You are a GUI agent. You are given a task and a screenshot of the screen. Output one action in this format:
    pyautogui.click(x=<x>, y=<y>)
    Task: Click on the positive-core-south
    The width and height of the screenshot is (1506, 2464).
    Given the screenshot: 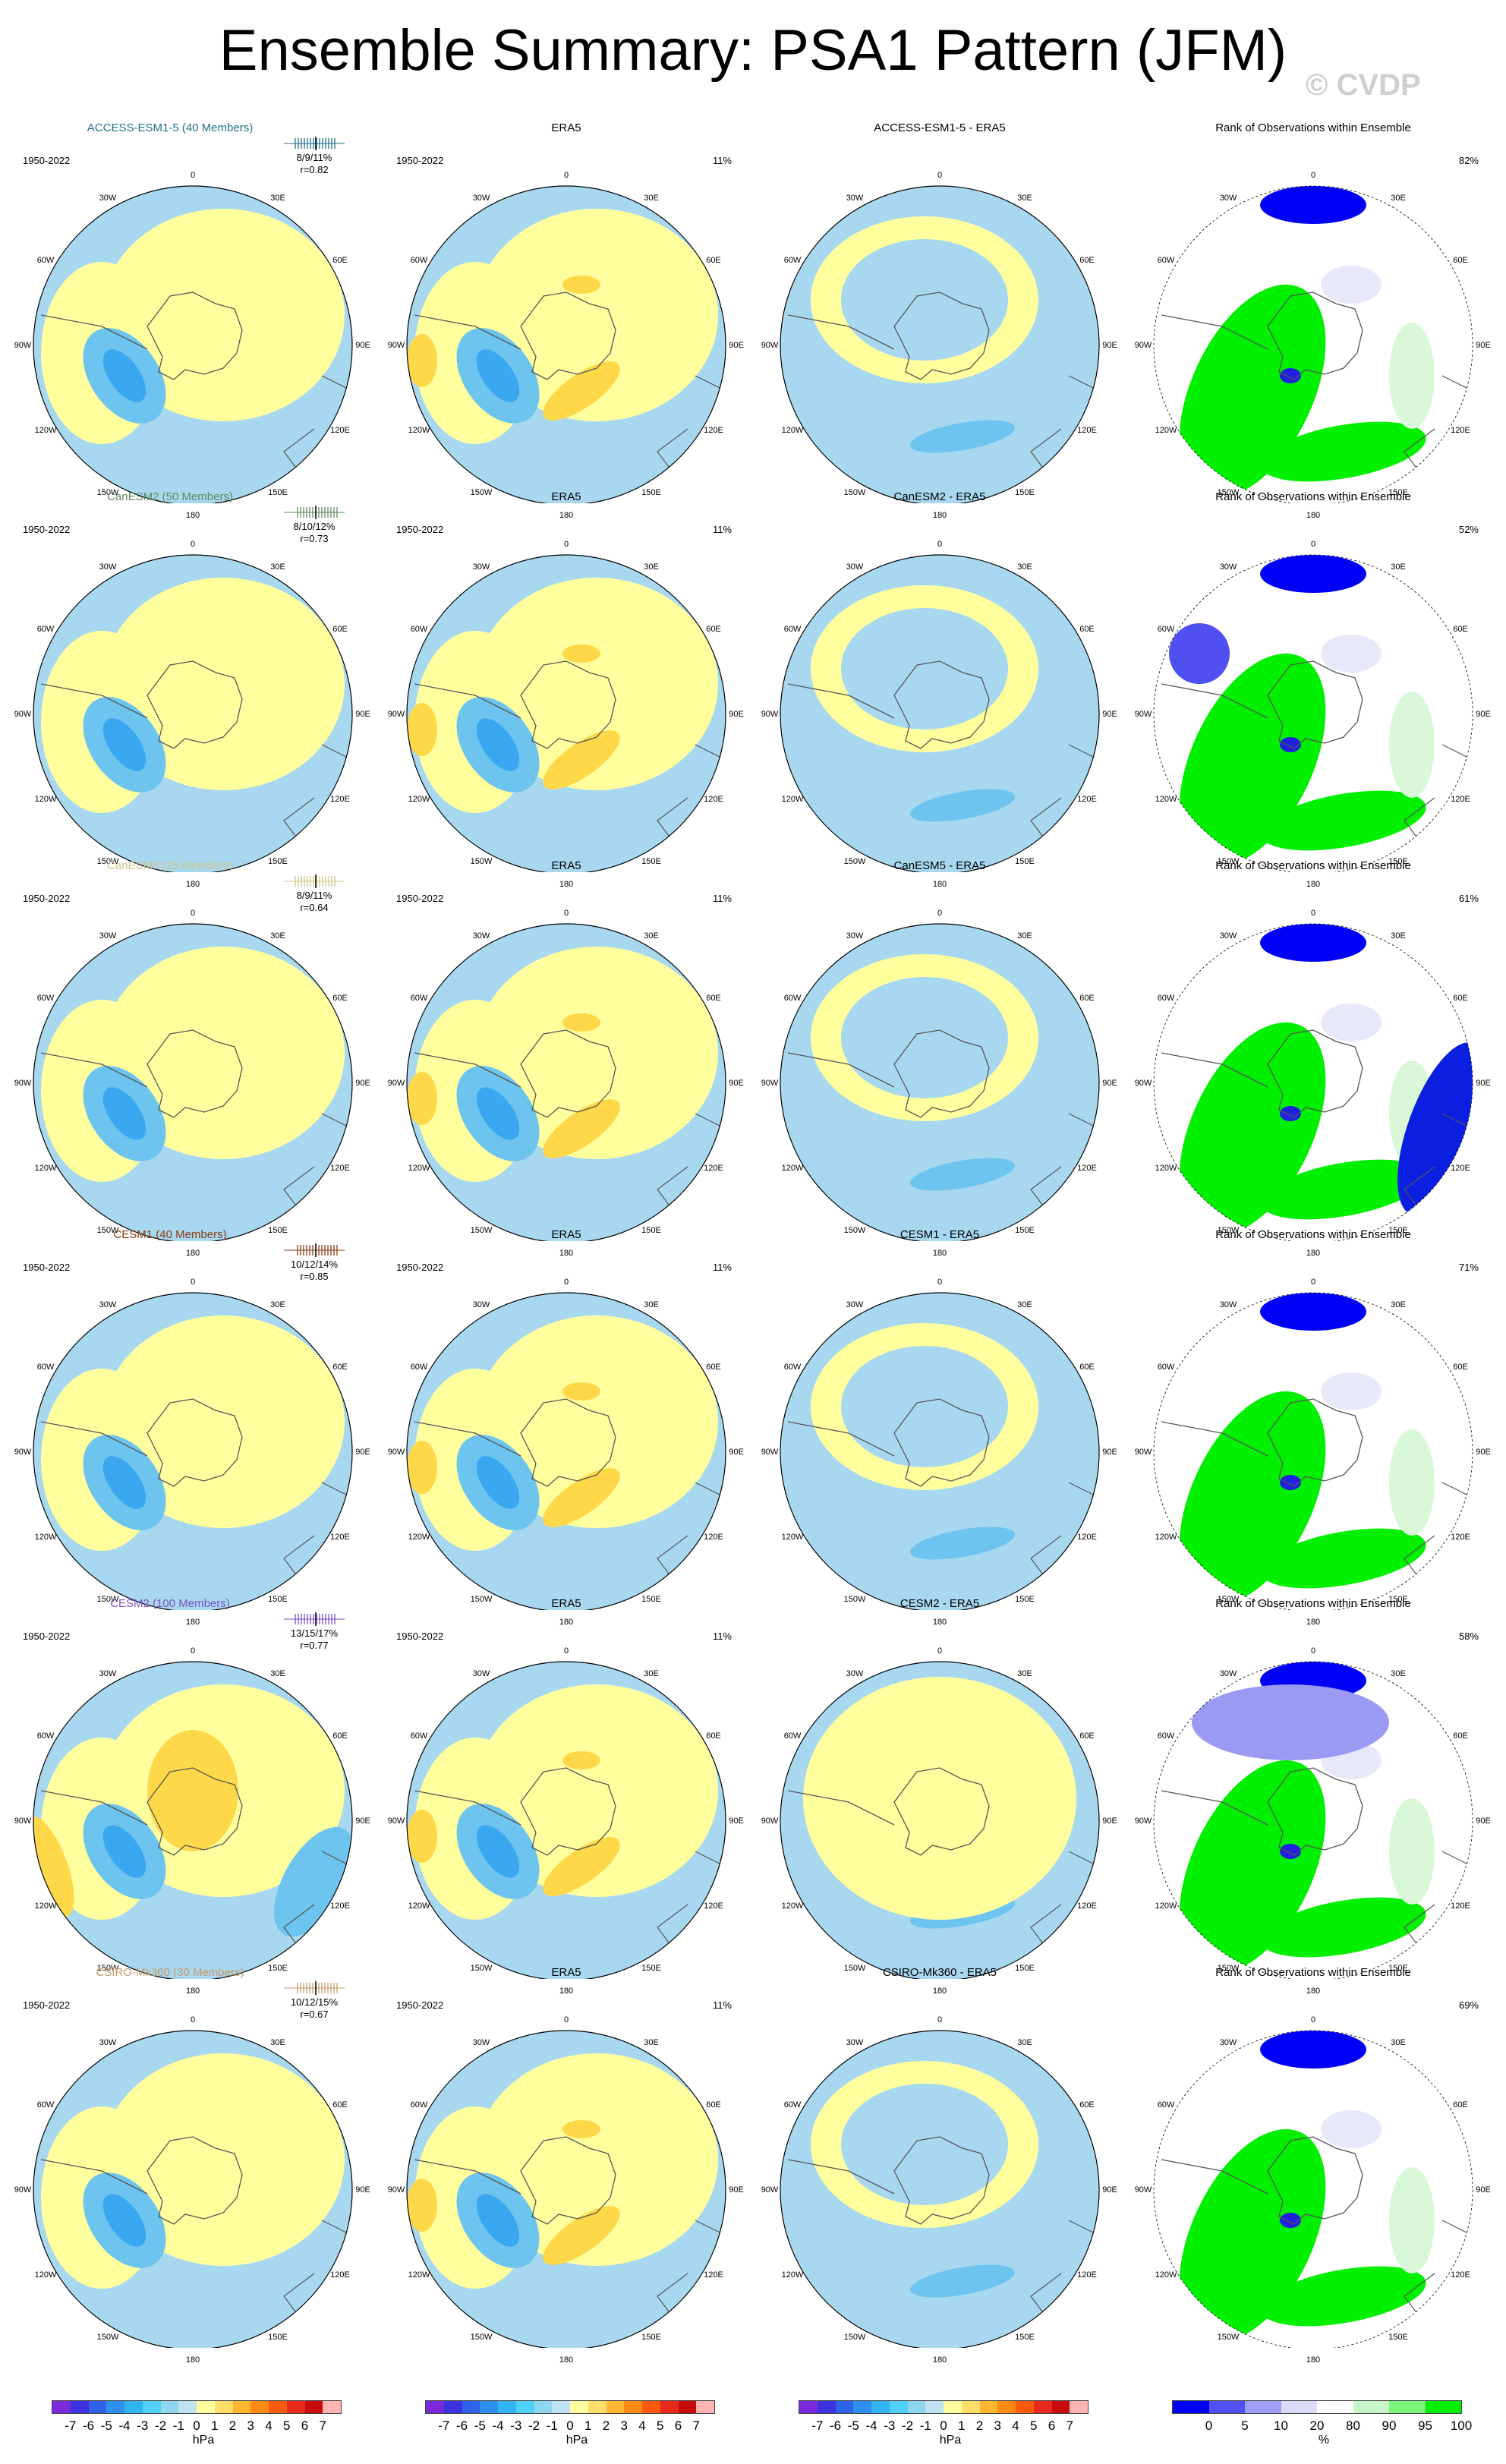 What is the action you would take?
    pyautogui.click(x=581, y=759)
    